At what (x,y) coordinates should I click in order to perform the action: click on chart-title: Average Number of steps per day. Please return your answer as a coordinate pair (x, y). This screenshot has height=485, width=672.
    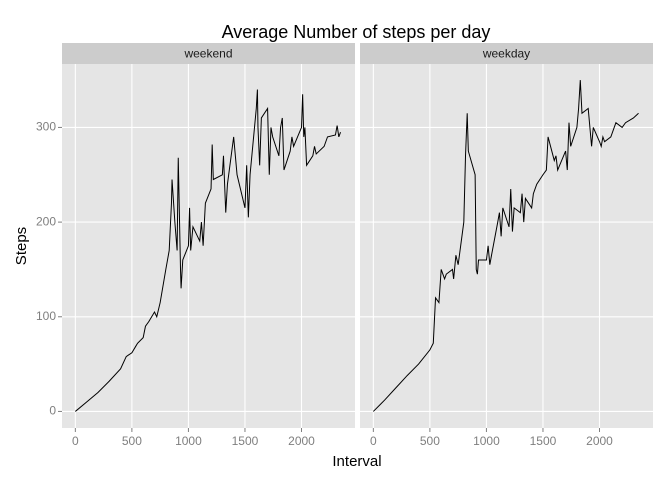
    Looking at the image, I should click on (356, 32).